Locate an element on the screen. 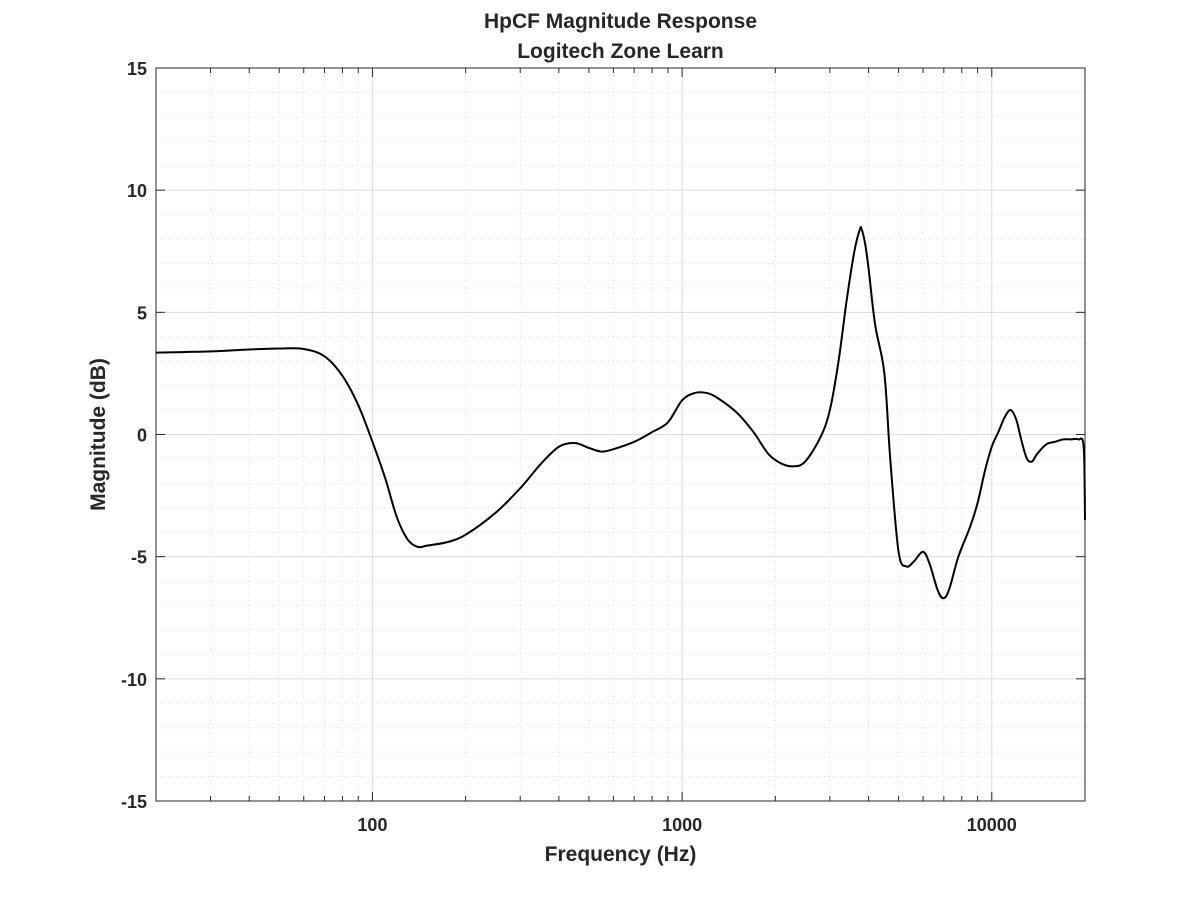 Image resolution: width=1199 pixels, height=899 pixels. x-tick-label: 100 is located at coordinates (372, 825).